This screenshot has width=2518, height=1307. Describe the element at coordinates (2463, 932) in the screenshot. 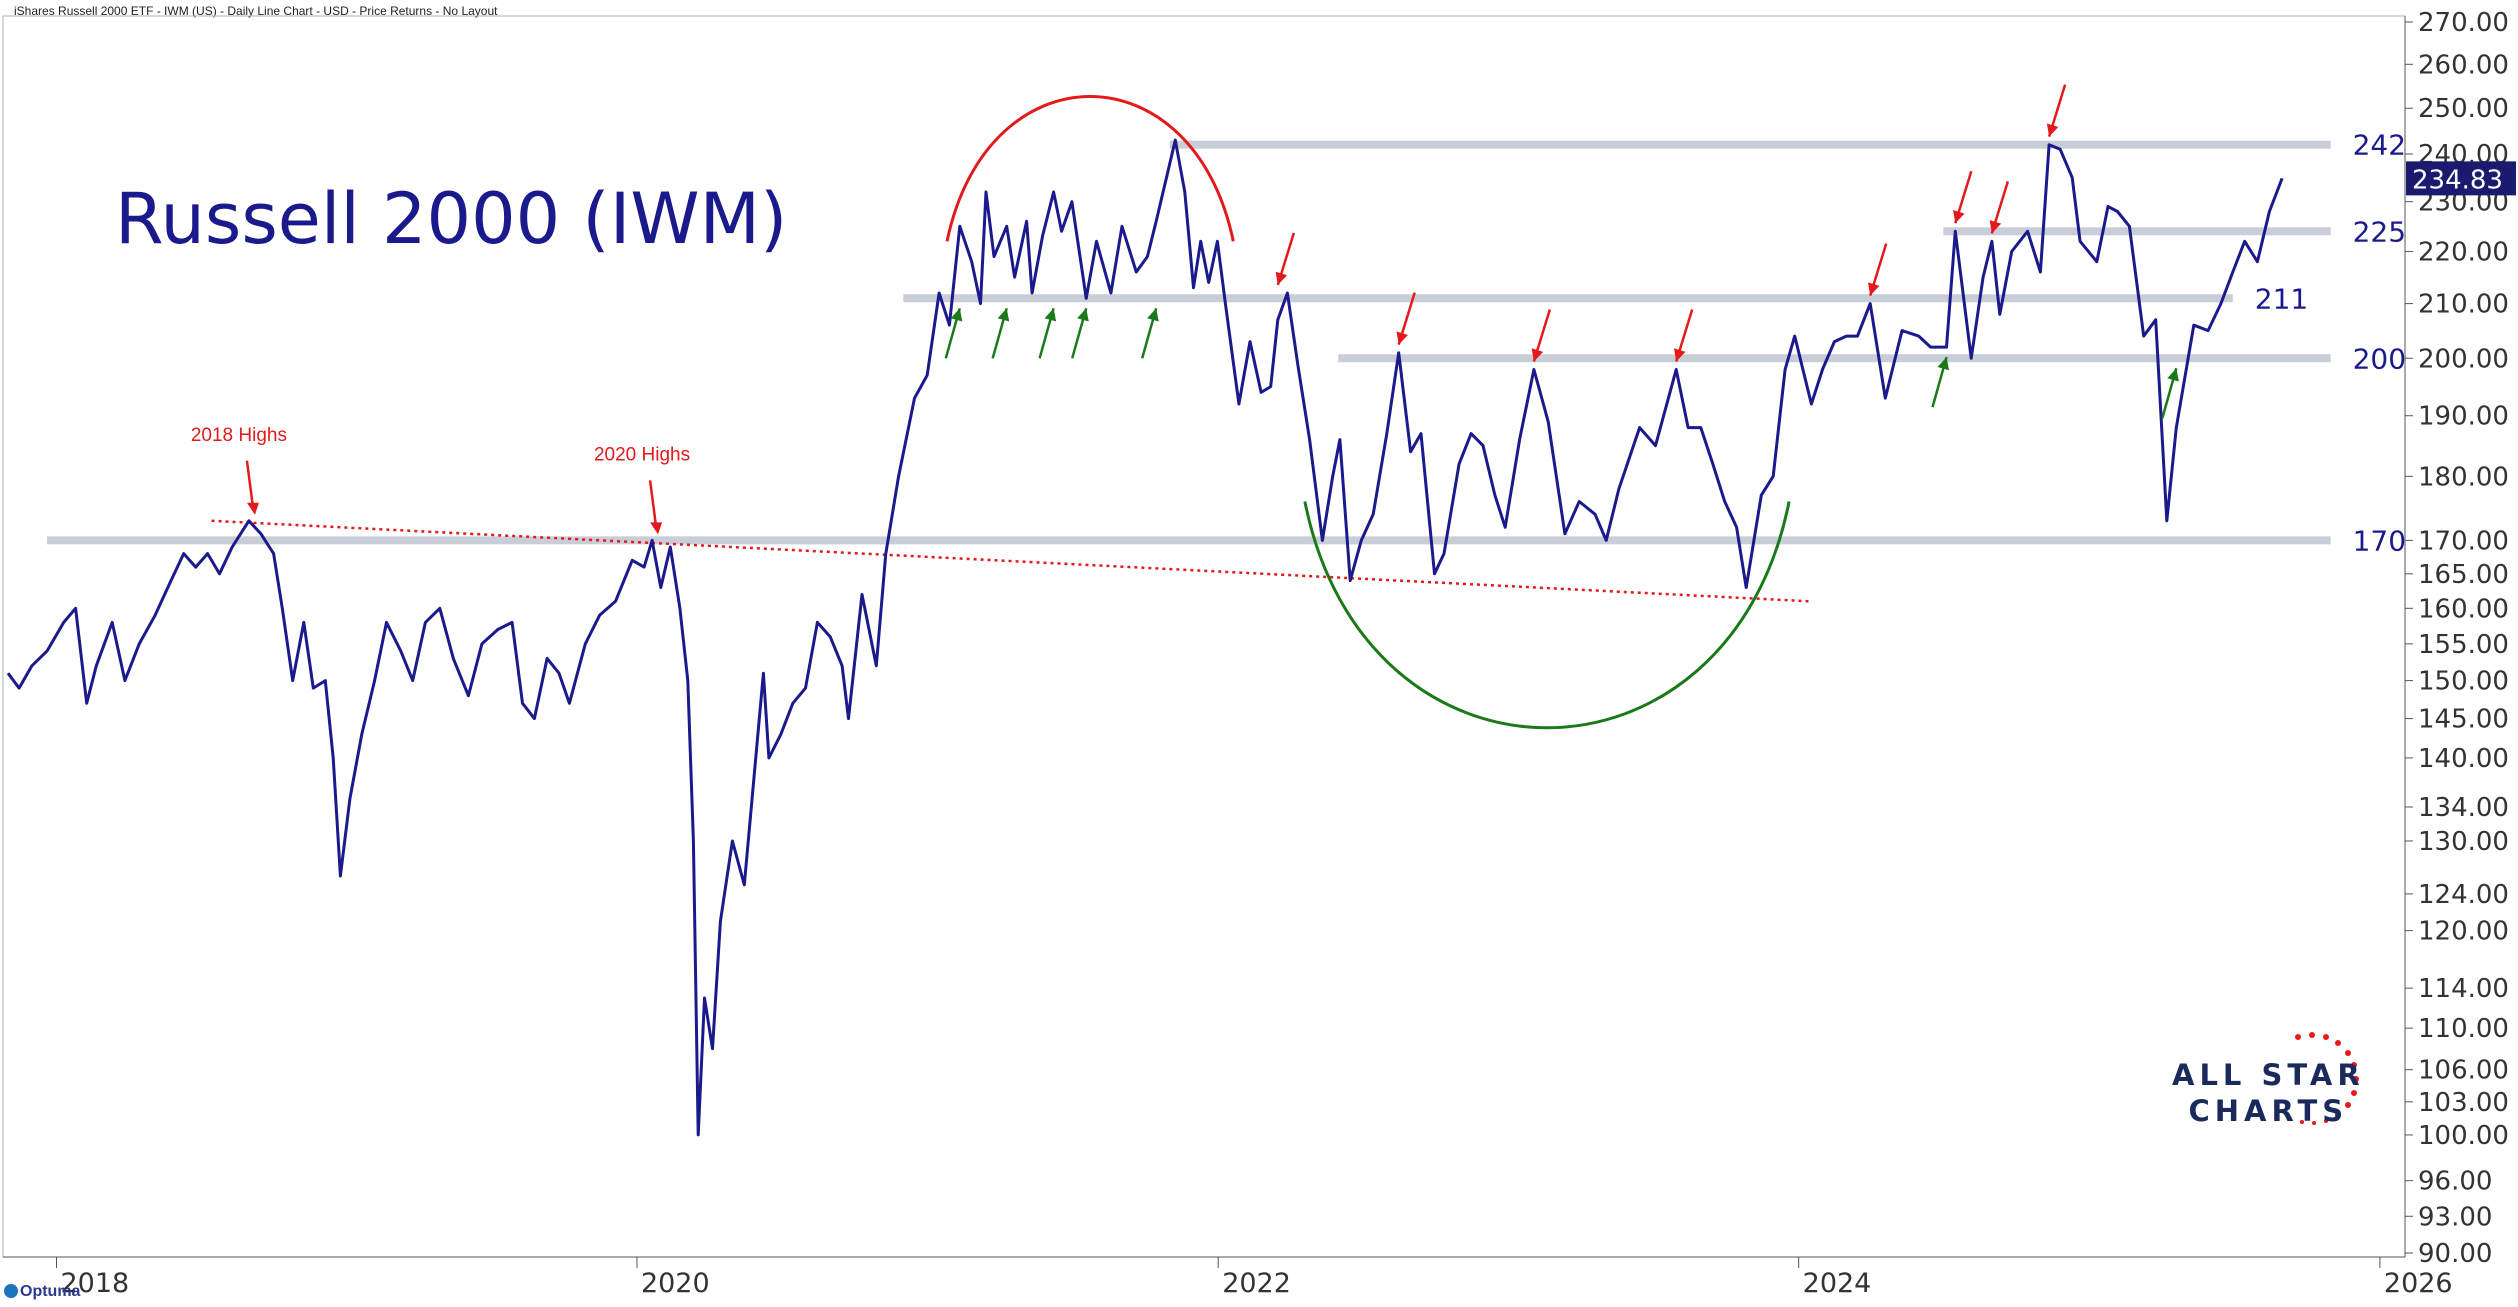

I see `y-tick-label-20: 120.00` at that location.